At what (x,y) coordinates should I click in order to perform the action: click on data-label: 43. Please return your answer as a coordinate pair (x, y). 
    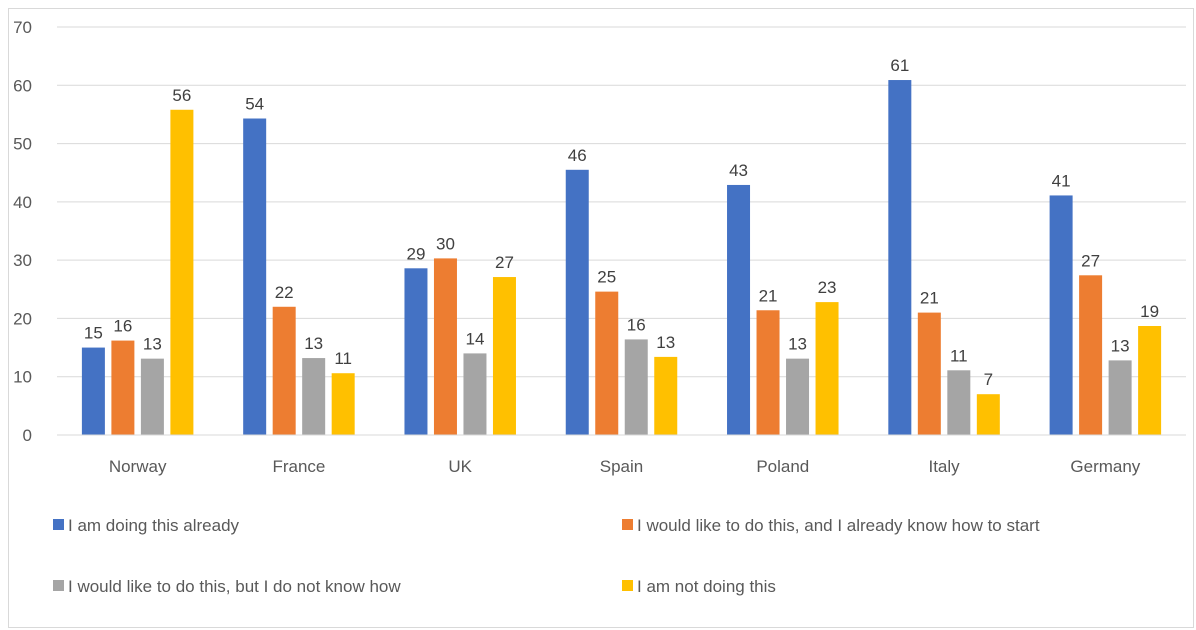
    Looking at the image, I should click on (738, 170).